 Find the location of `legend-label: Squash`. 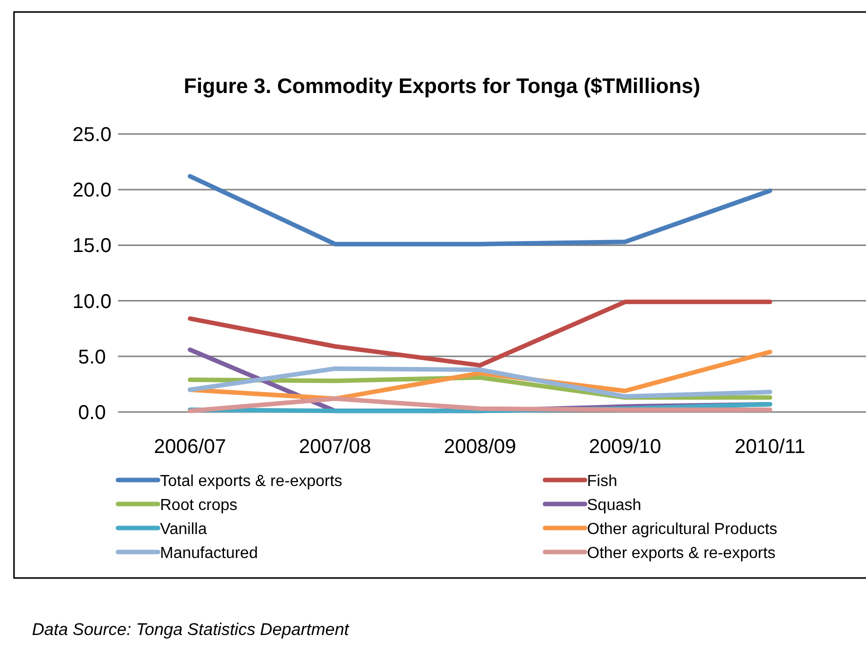

legend-label: Squash is located at coordinates (614, 505).